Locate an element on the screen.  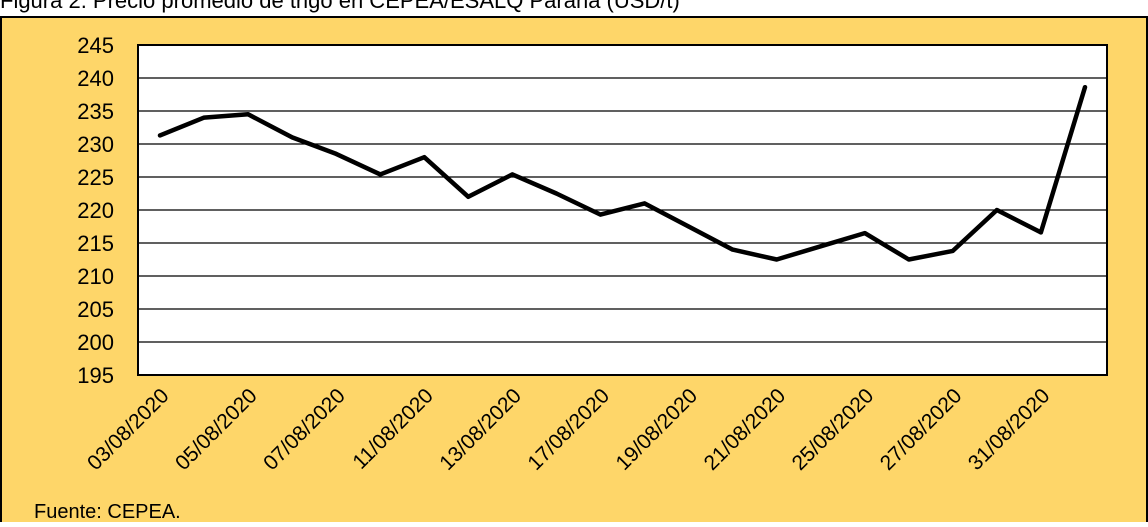
y-tick-label: 230 is located at coordinates (95, 144).